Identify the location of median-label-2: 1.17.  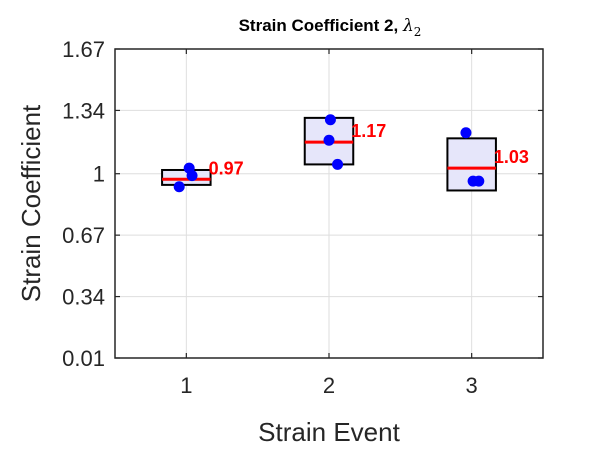
(368, 131).